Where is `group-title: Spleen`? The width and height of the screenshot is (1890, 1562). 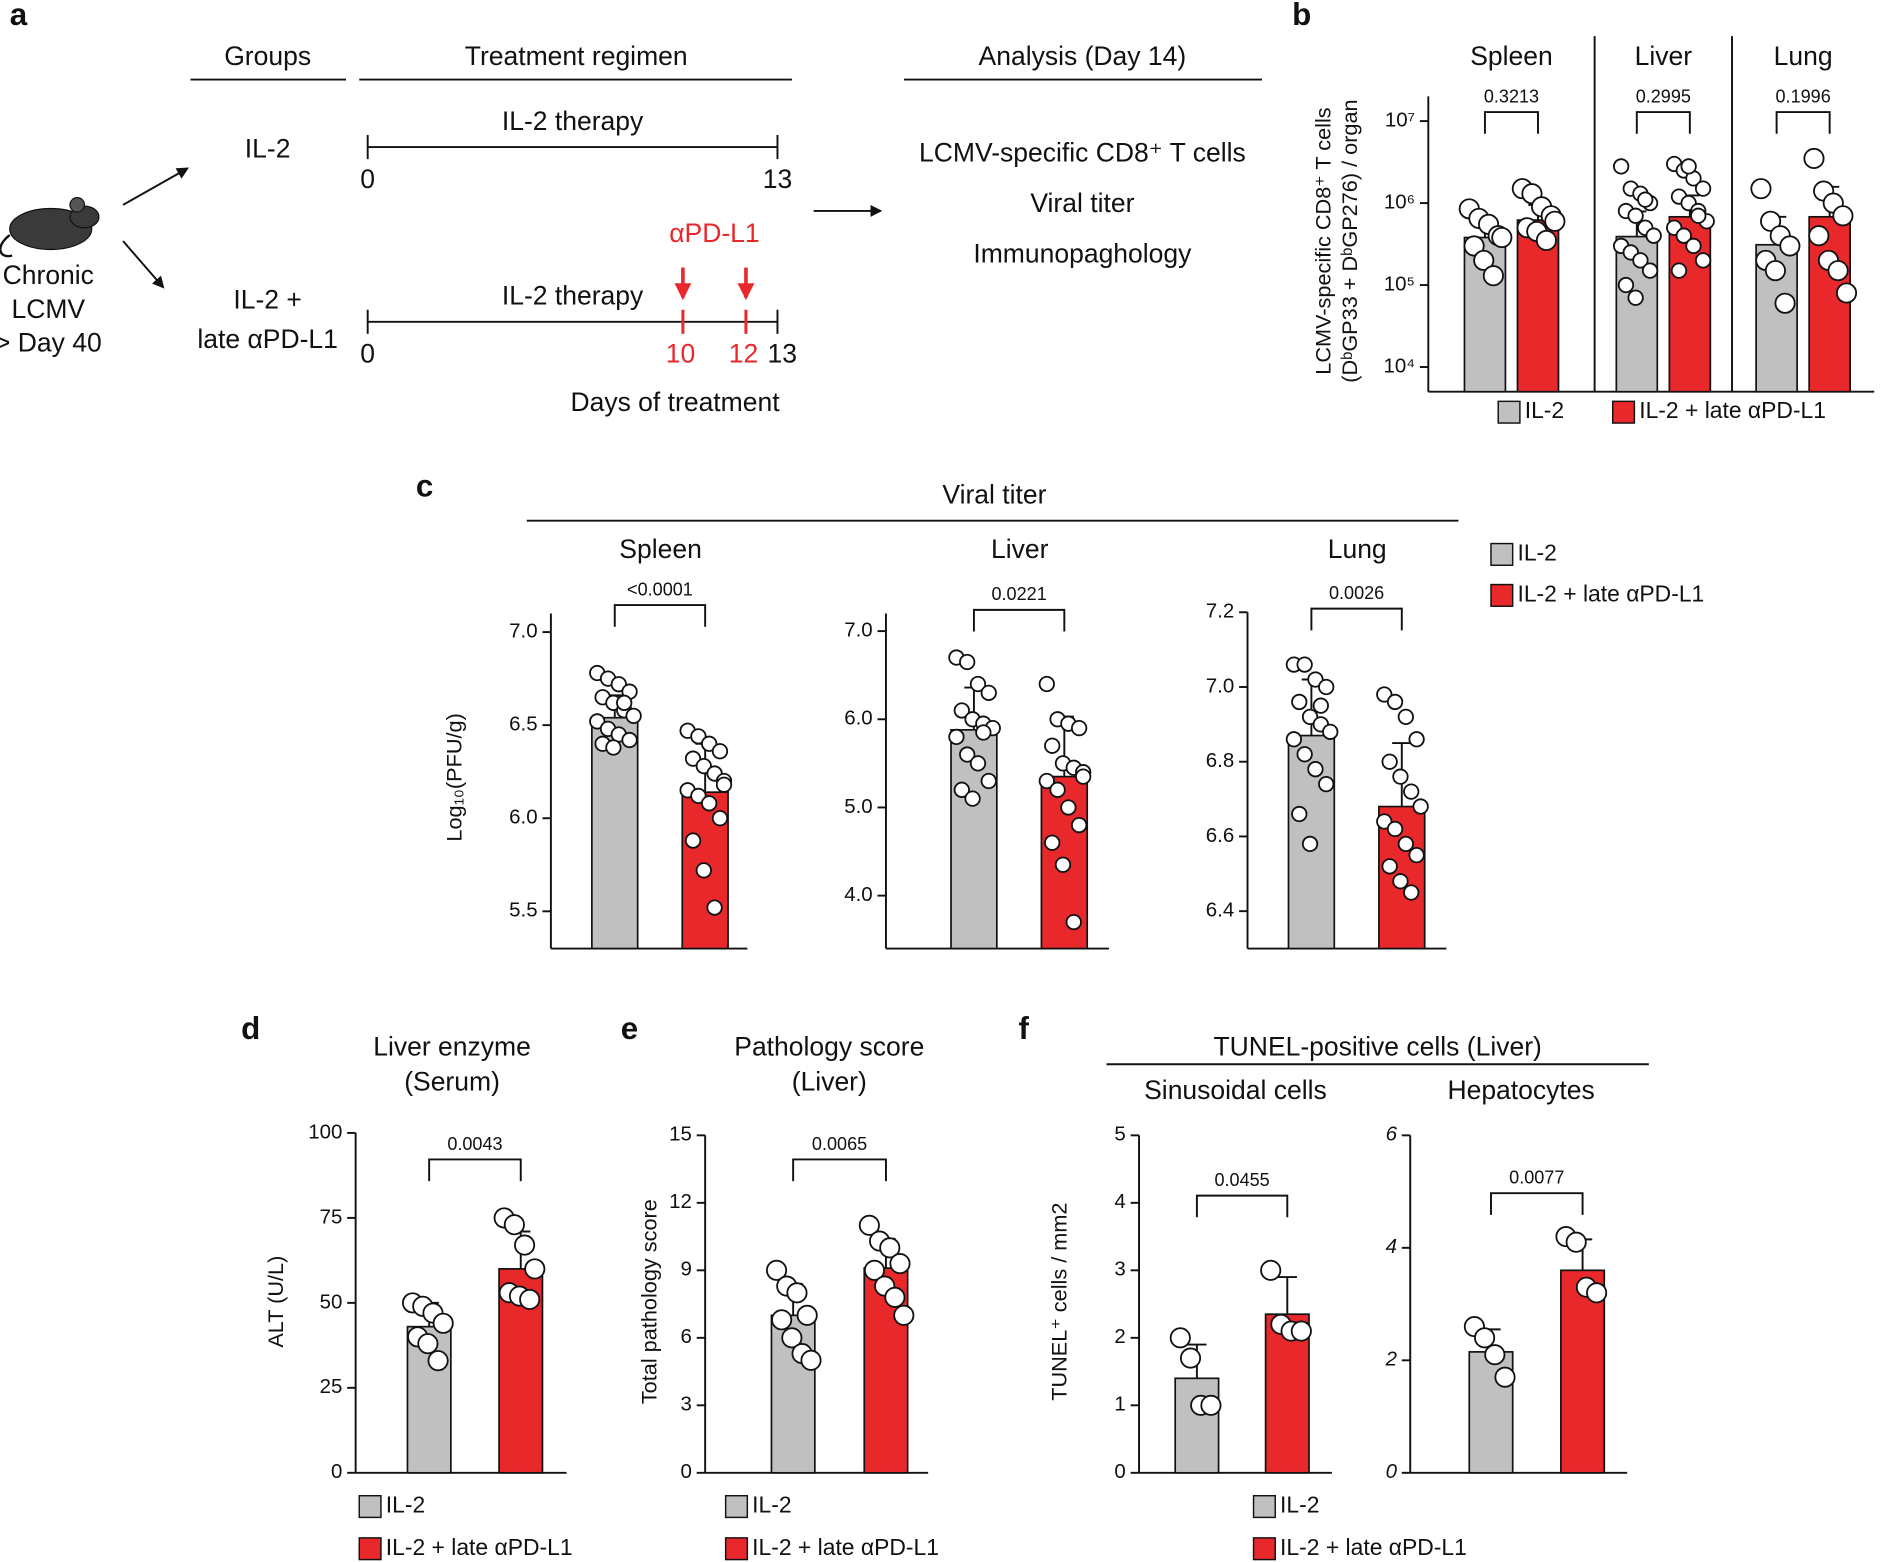 group-title: Spleen is located at coordinates (1511, 56).